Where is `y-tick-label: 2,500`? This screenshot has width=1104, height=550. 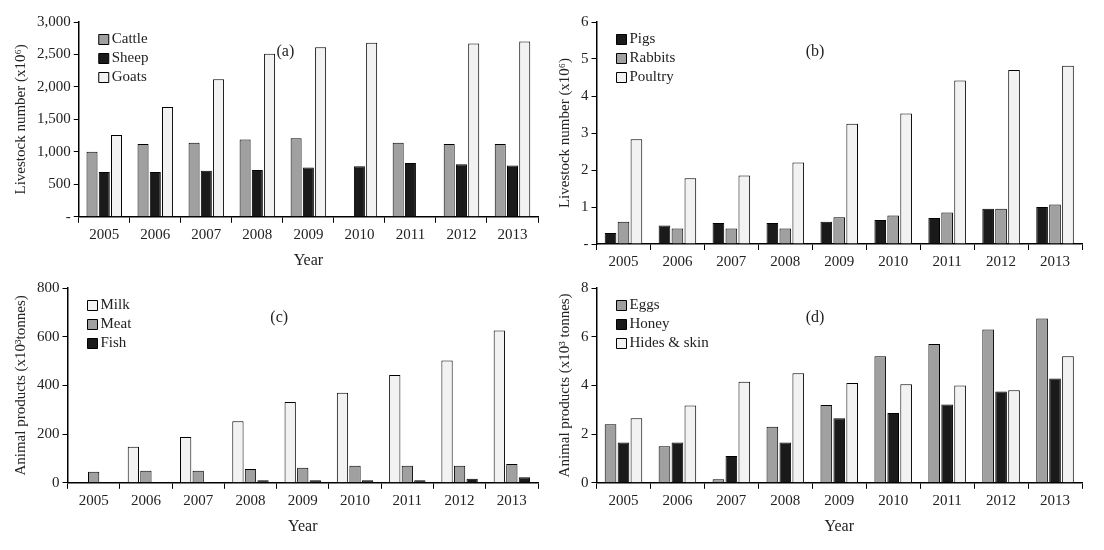
y-tick-label: 2,500 is located at coordinates (54, 53).